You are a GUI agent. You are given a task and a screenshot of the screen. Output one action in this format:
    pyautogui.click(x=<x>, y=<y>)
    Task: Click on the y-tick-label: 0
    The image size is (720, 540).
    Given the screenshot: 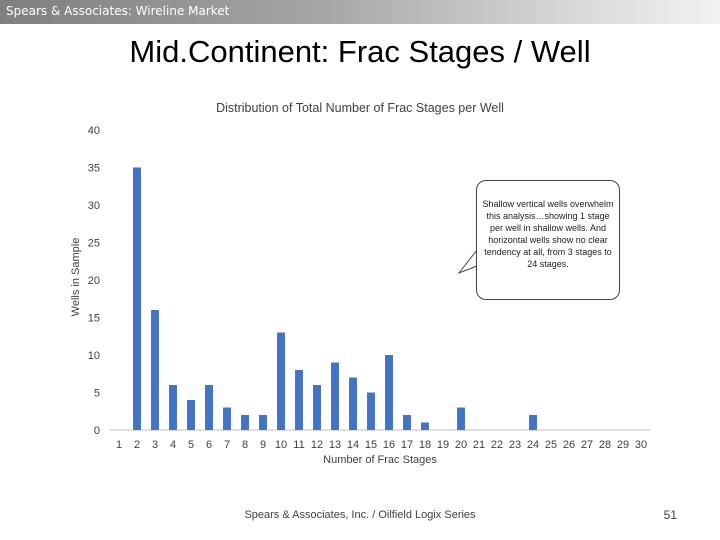 What is the action you would take?
    pyautogui.click(x=97, y=431)
    